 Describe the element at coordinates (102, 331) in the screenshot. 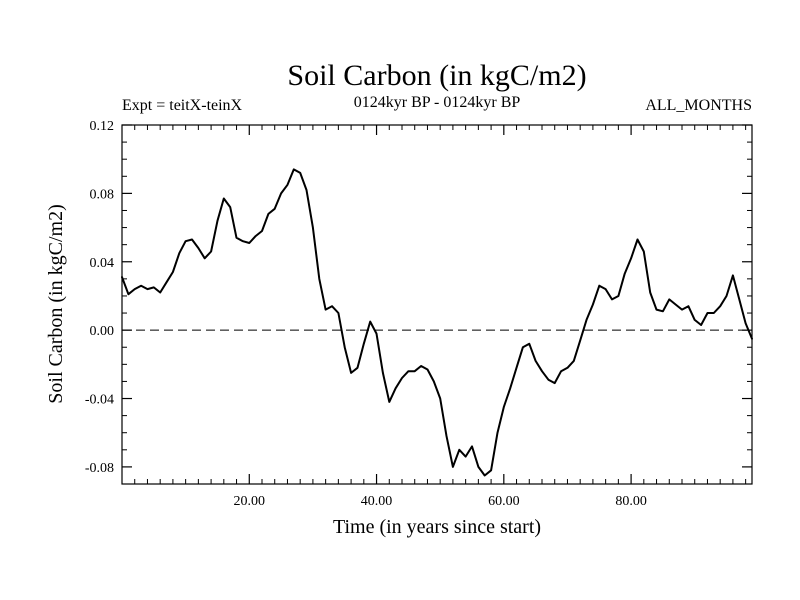

I see `y-tick-label: 0.00` at that location.